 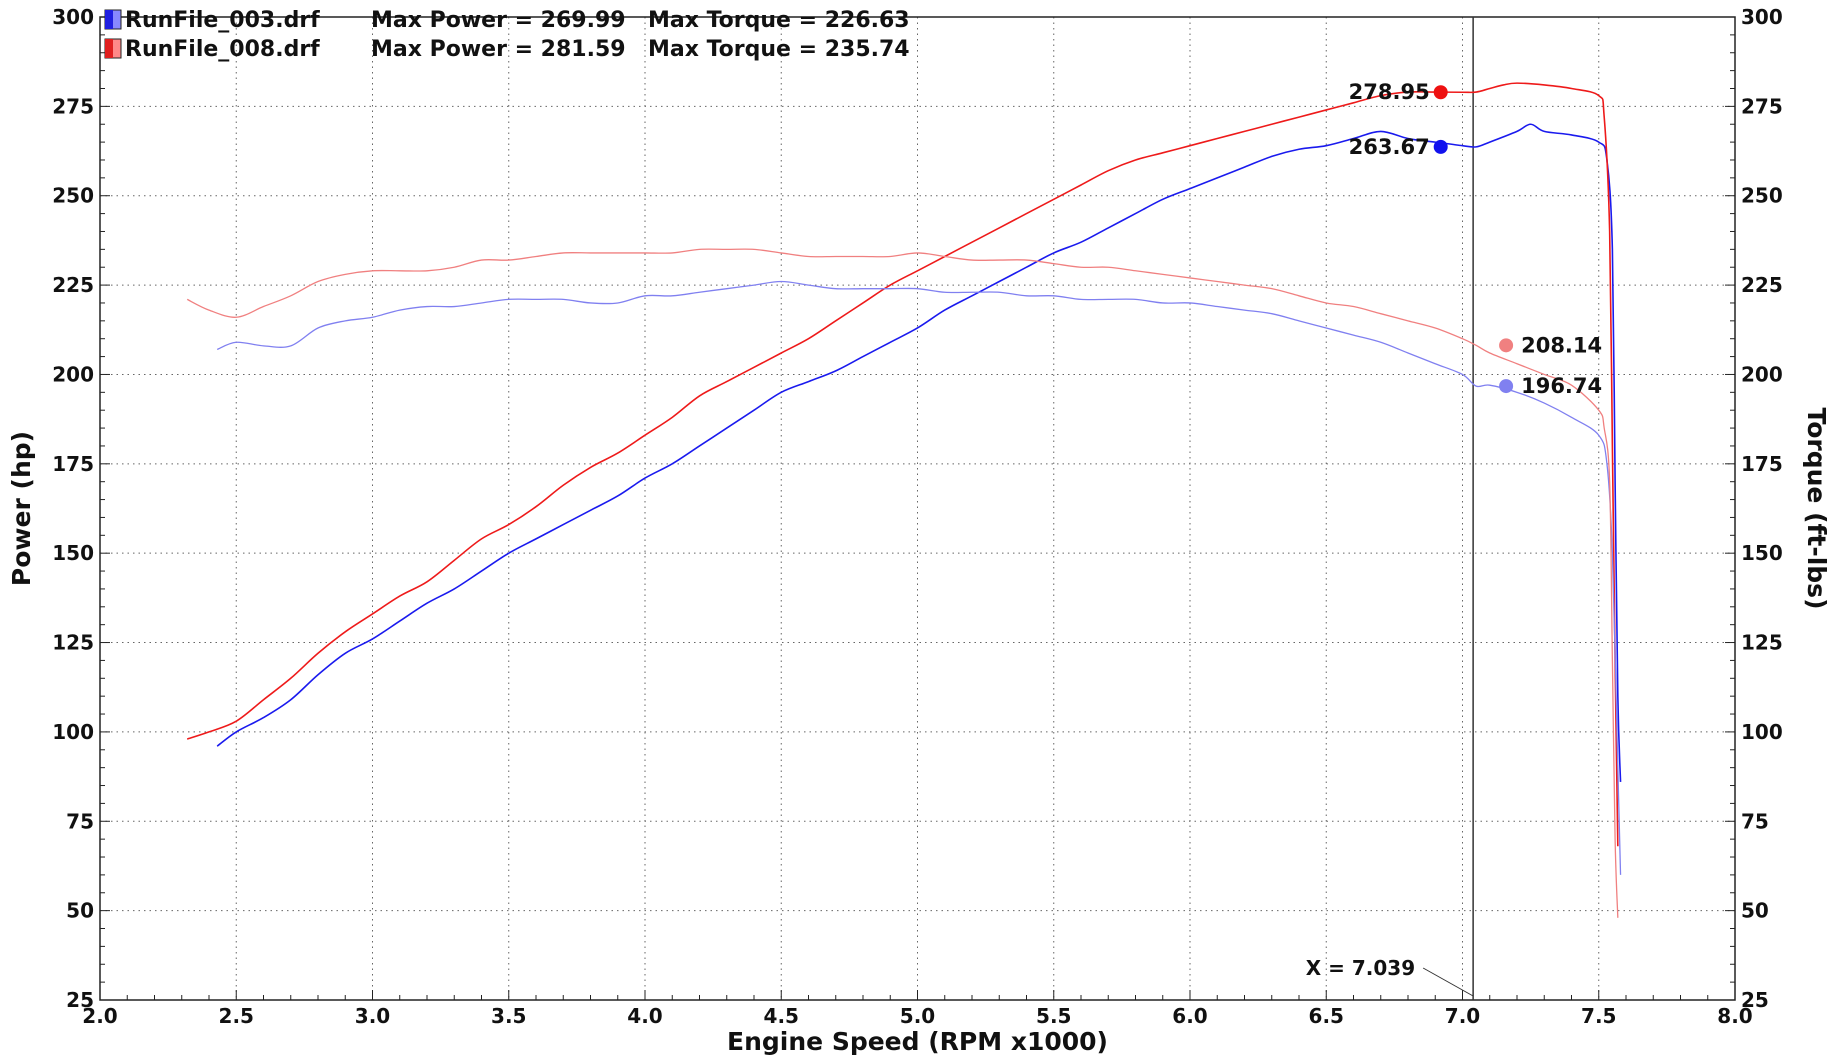 I want to click on x-tick-label-5-5: 5.5, so click(x=1053, y=1016).